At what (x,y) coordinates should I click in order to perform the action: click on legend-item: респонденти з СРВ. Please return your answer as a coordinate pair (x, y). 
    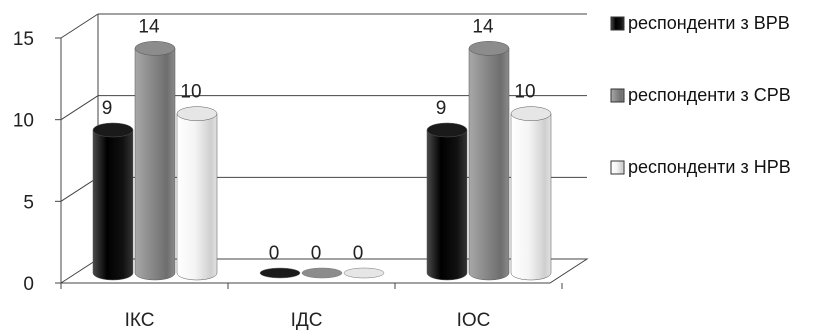
    Looking at the image, I should click on (700, 95).